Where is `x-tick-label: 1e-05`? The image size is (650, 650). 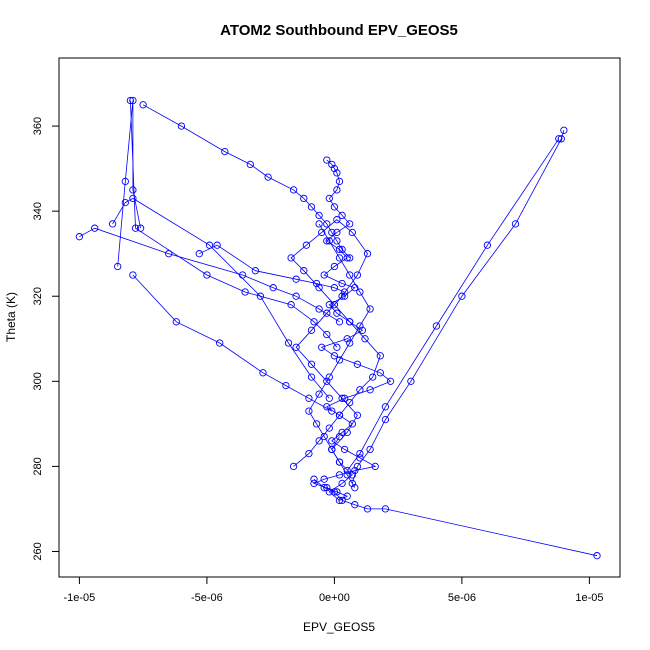
x-tick-label: 1e-05 is located at coordinates (589, 598).